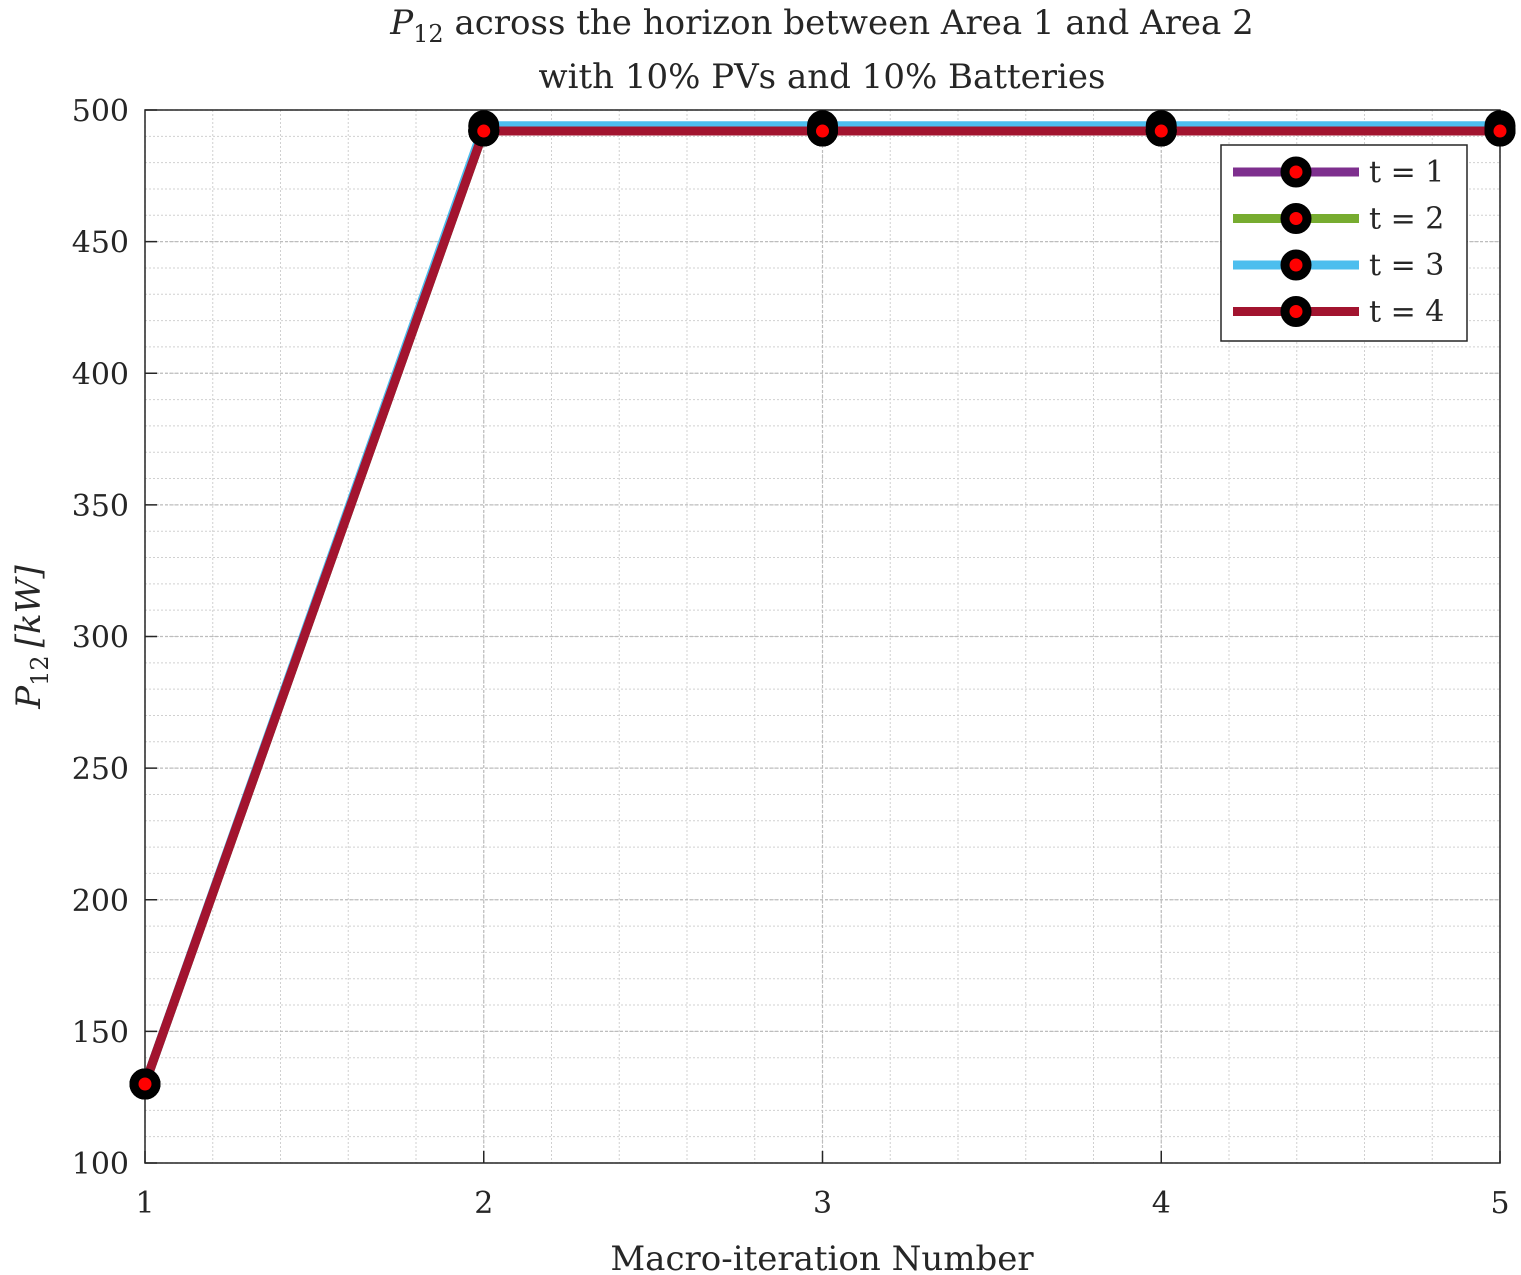 The width and height of the screenshot is (1521, 1275). What do you see at coordinates (100, 1164) in the screenshot?
I see `y-tick-label: 100` at bounding box center [100, 1164].